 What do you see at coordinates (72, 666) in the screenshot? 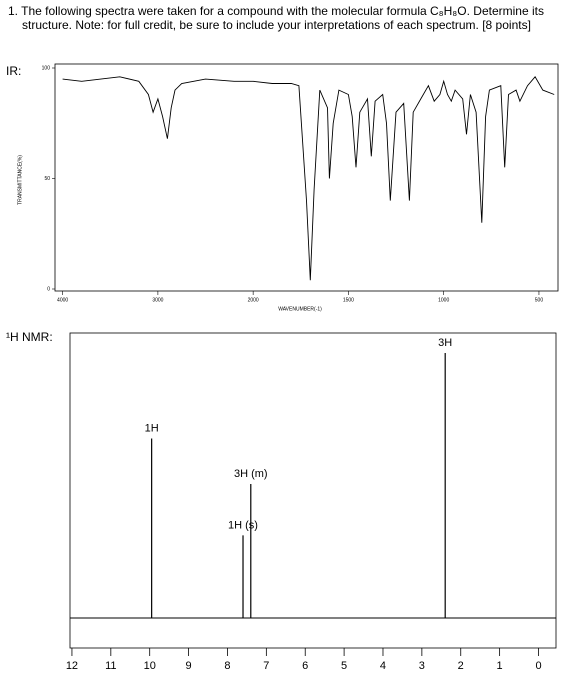
I see `nmr-x-tick-label: 12` at bounding box center [72, 666].